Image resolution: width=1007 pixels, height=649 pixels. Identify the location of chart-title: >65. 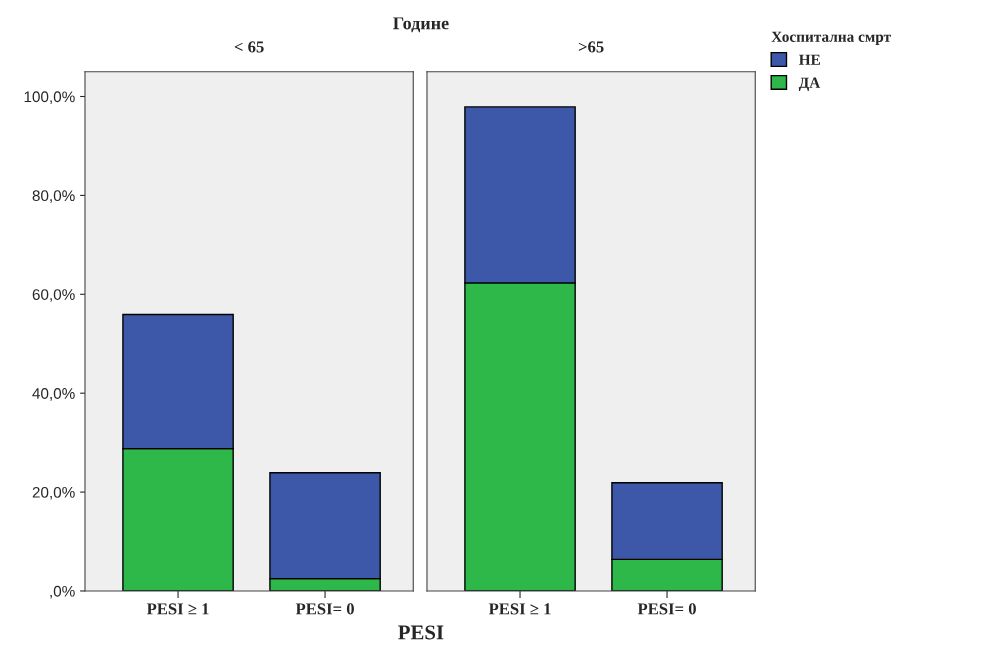
(591, 47).